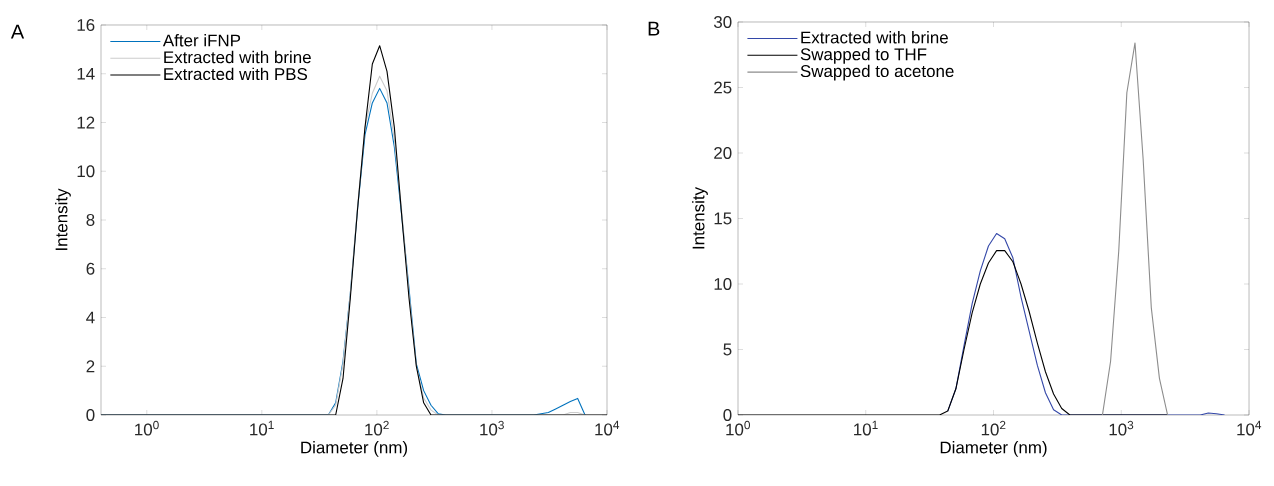  I want to click on y-tick-label: 20, so click(723, 153).